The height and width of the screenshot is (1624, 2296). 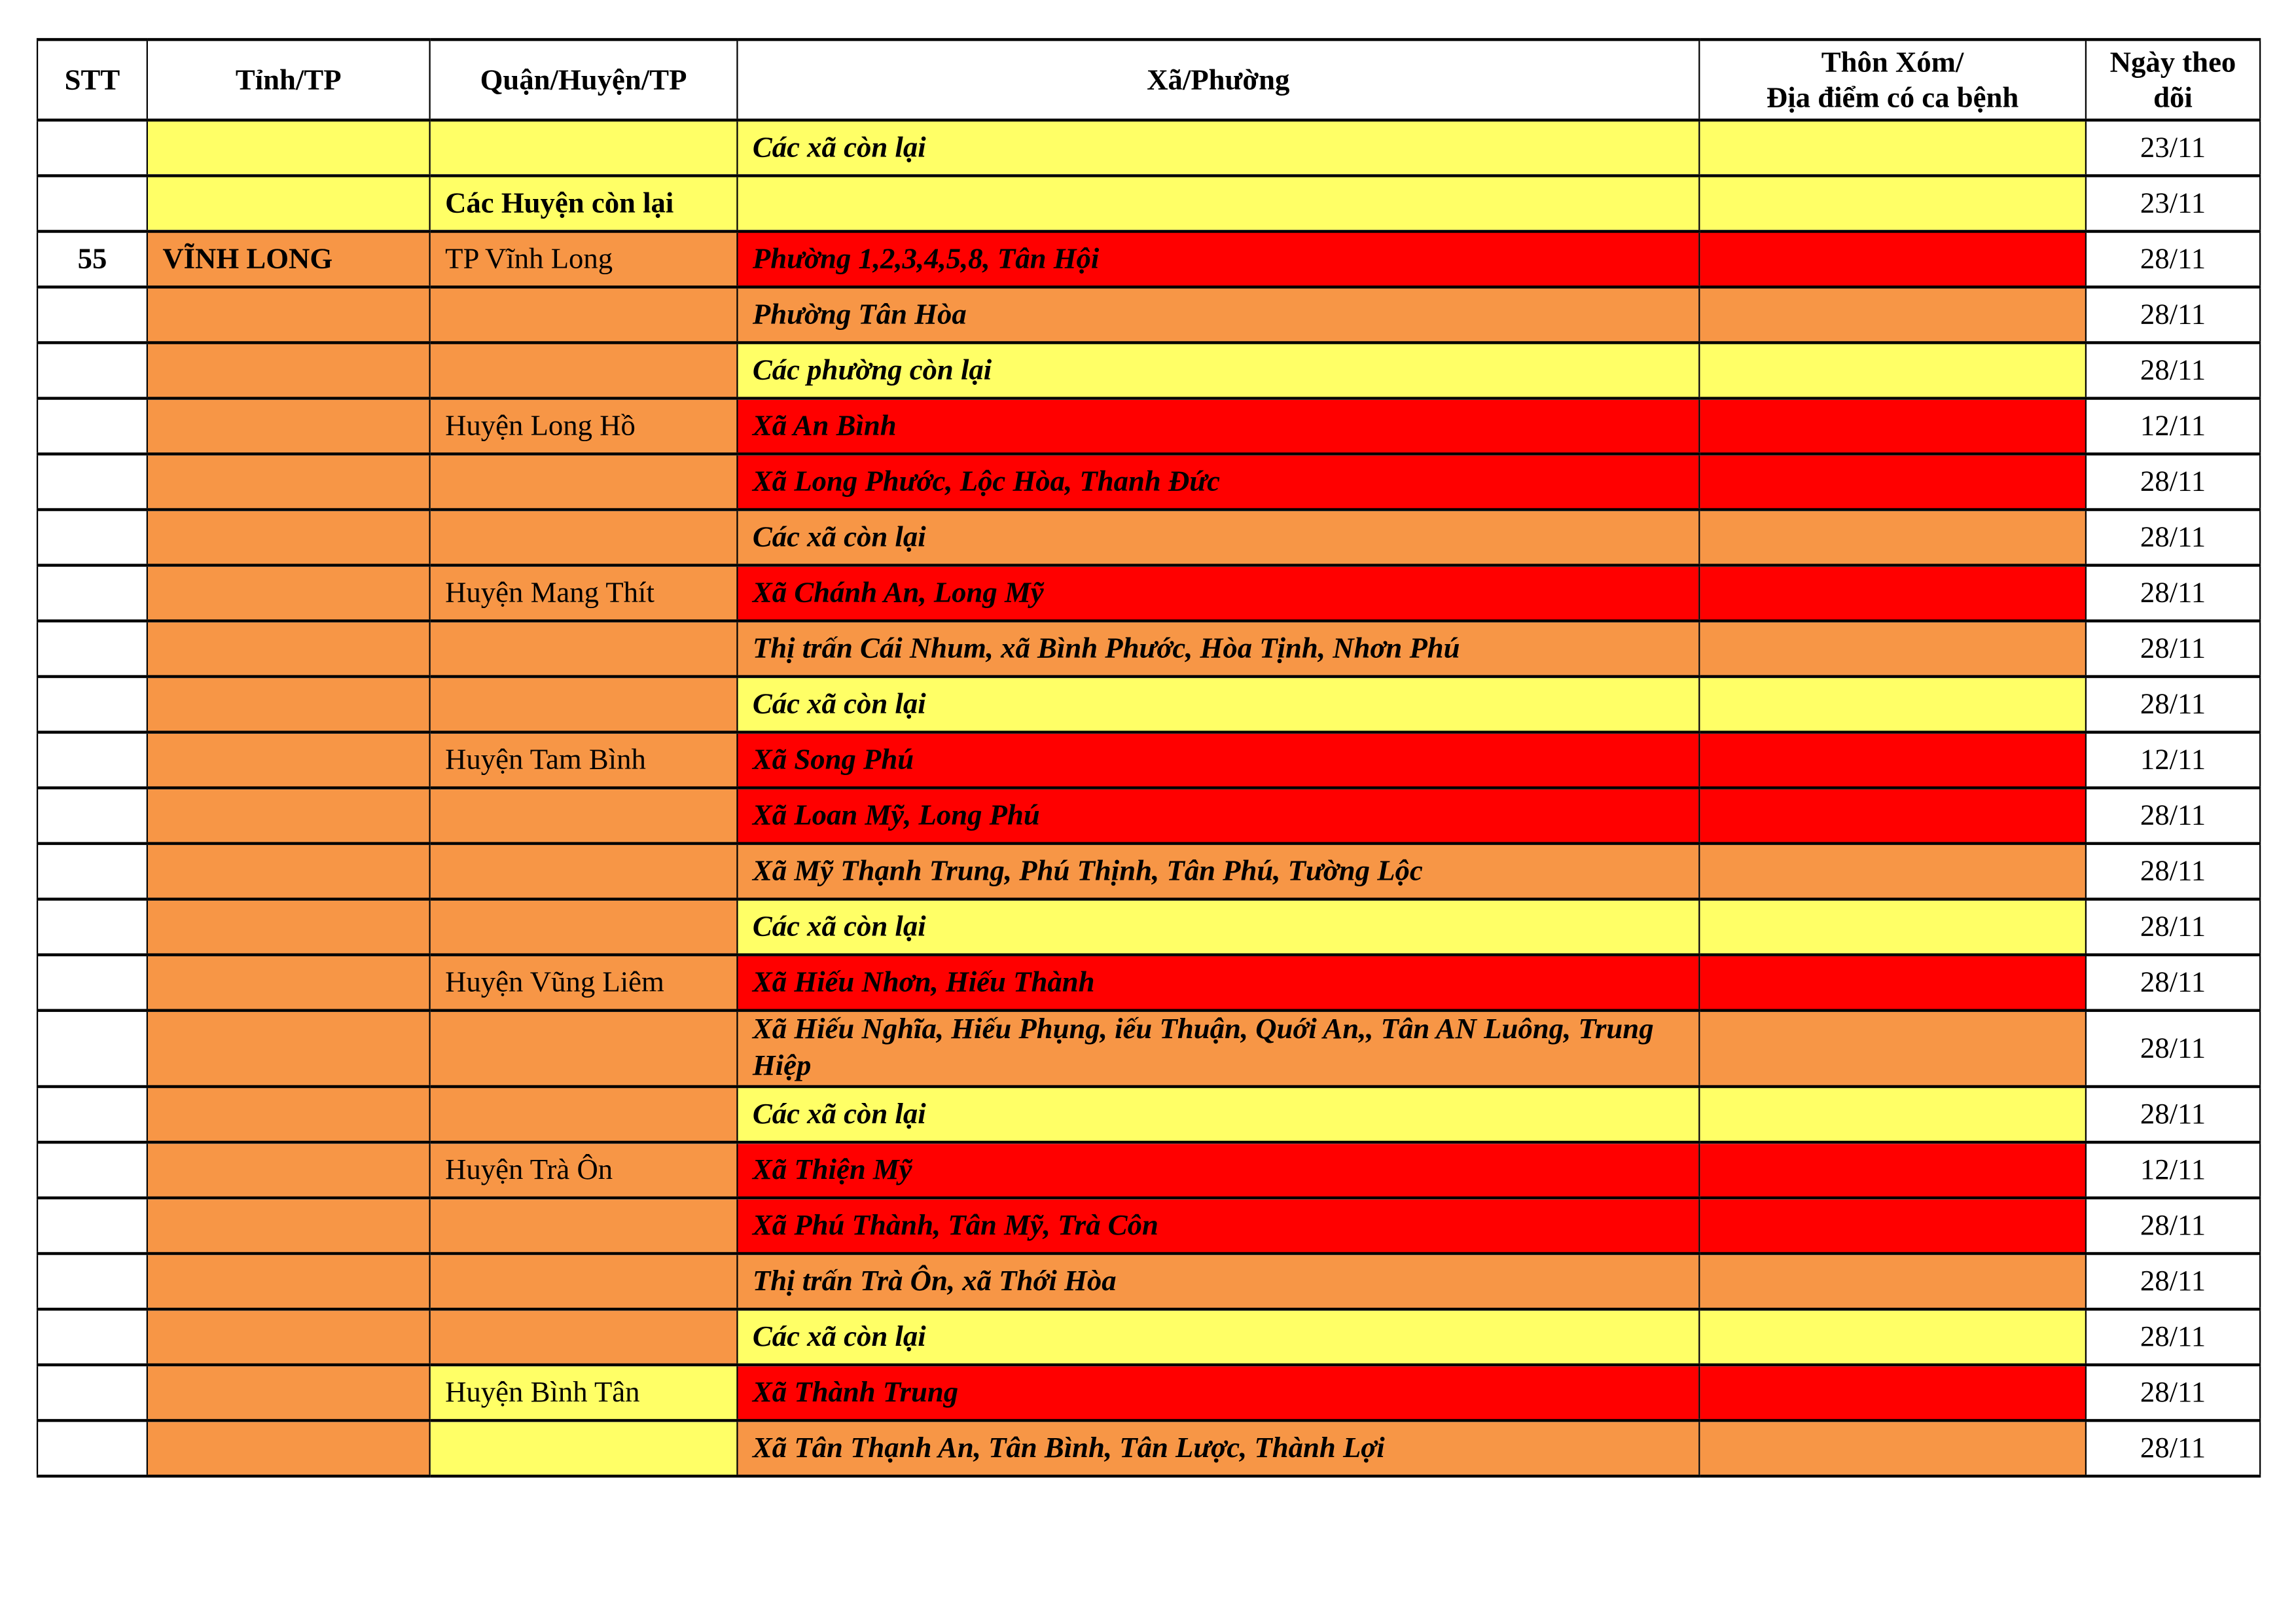 I want to click on date-cell: 23/11, so click(x=2173, y=147).